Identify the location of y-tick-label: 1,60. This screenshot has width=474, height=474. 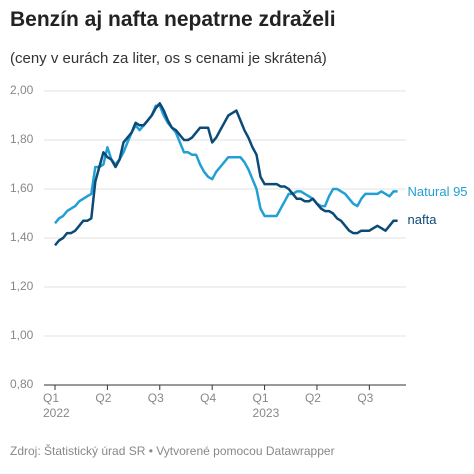
(22, 188).